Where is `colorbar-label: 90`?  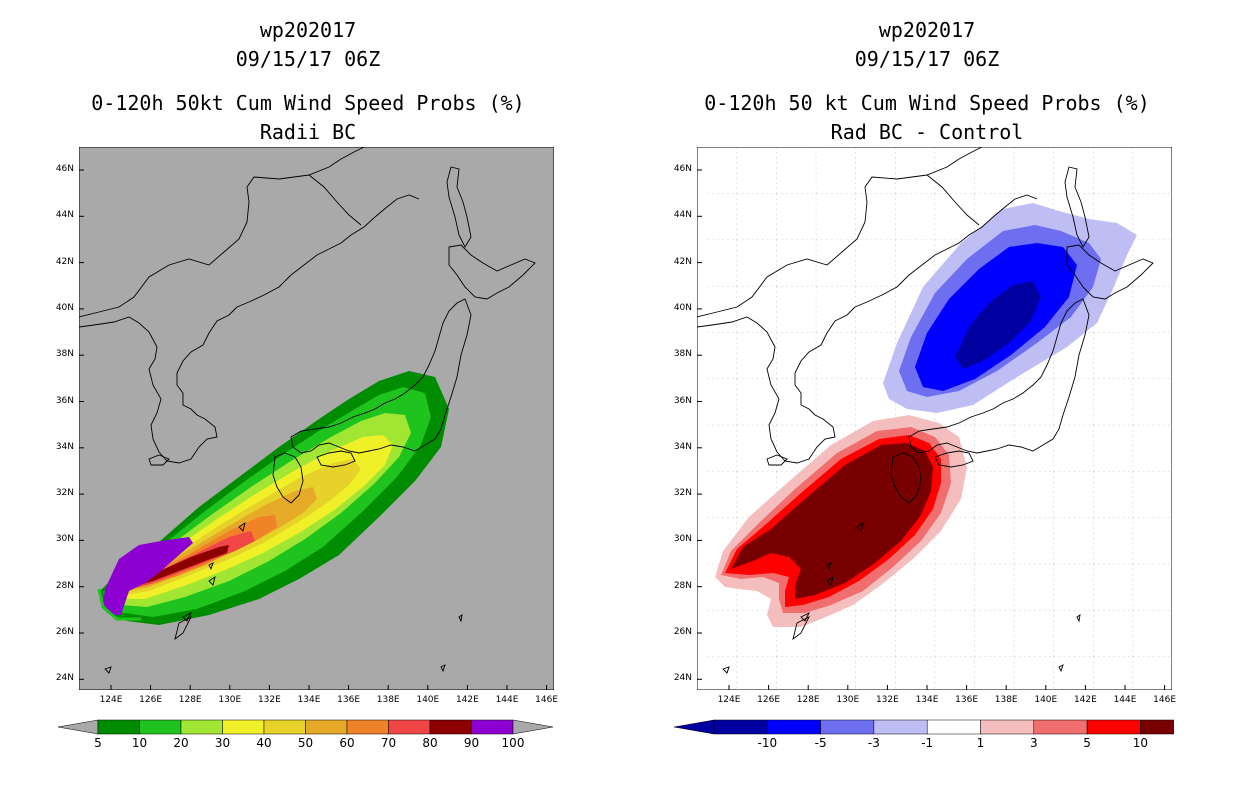
colorbar-label: 90 is located at coordinates (471, 743).